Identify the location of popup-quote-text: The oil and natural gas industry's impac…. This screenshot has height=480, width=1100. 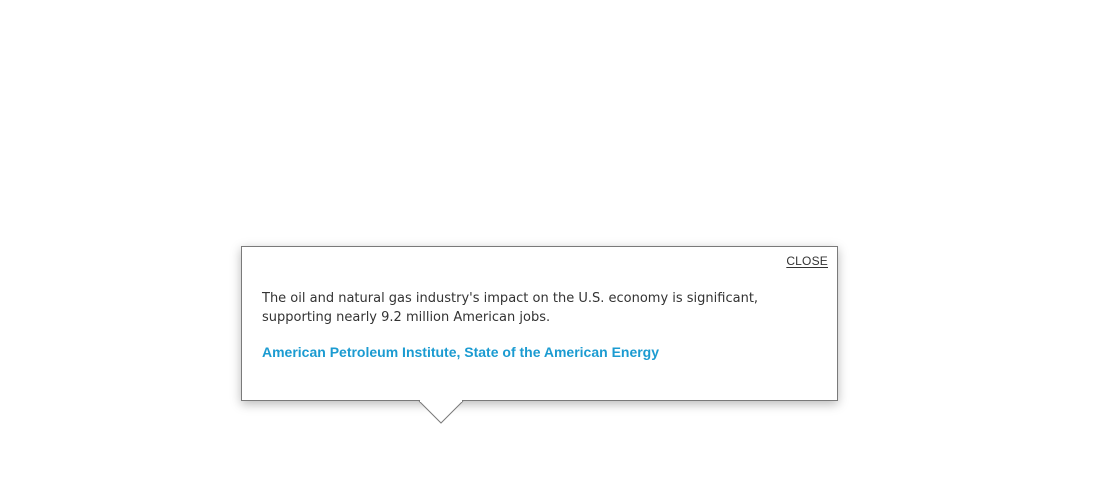
(510, 308).